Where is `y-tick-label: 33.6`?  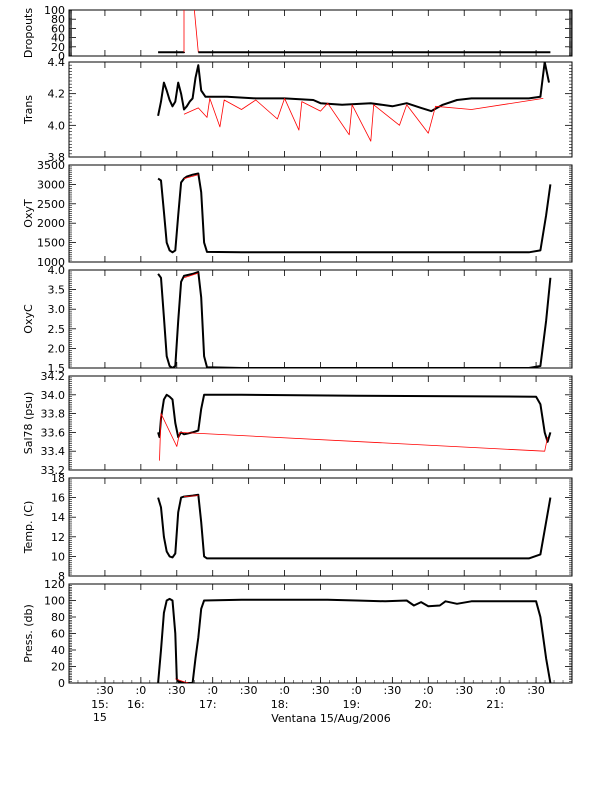 y-tick-label: 33.6 is located at coordinates (53, 432).